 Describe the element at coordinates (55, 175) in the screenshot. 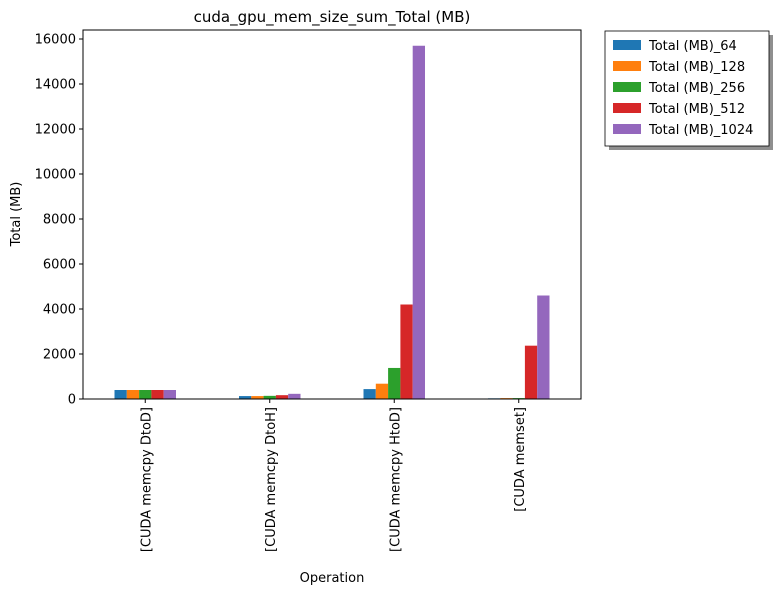

I see `y-tick-label: 10000` at that location.